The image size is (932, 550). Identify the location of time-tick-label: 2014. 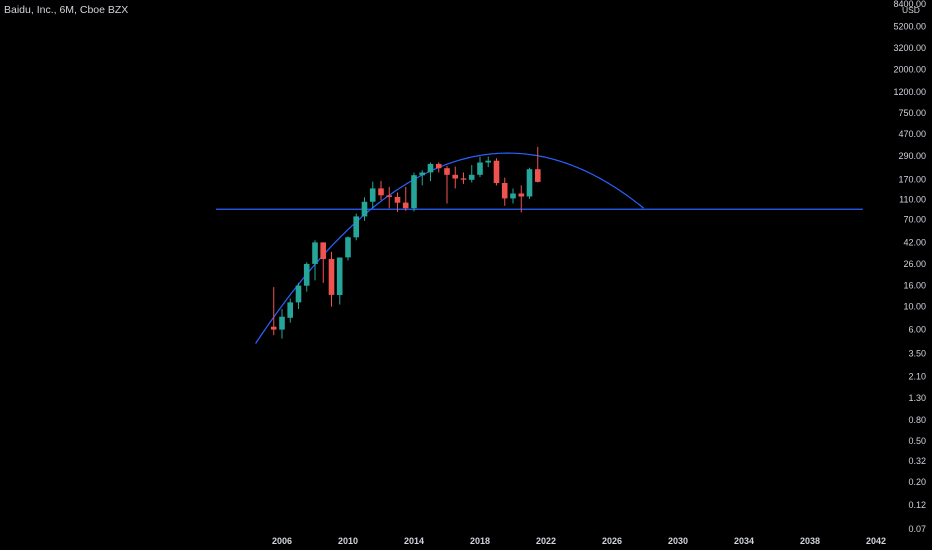
(414, 541).